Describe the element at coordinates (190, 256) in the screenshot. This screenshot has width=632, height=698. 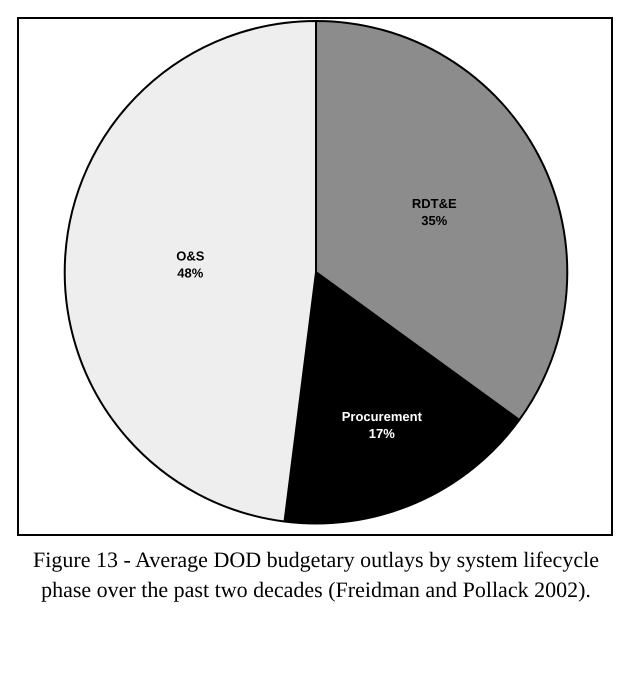
I see `slice-label: O&S` at that location.